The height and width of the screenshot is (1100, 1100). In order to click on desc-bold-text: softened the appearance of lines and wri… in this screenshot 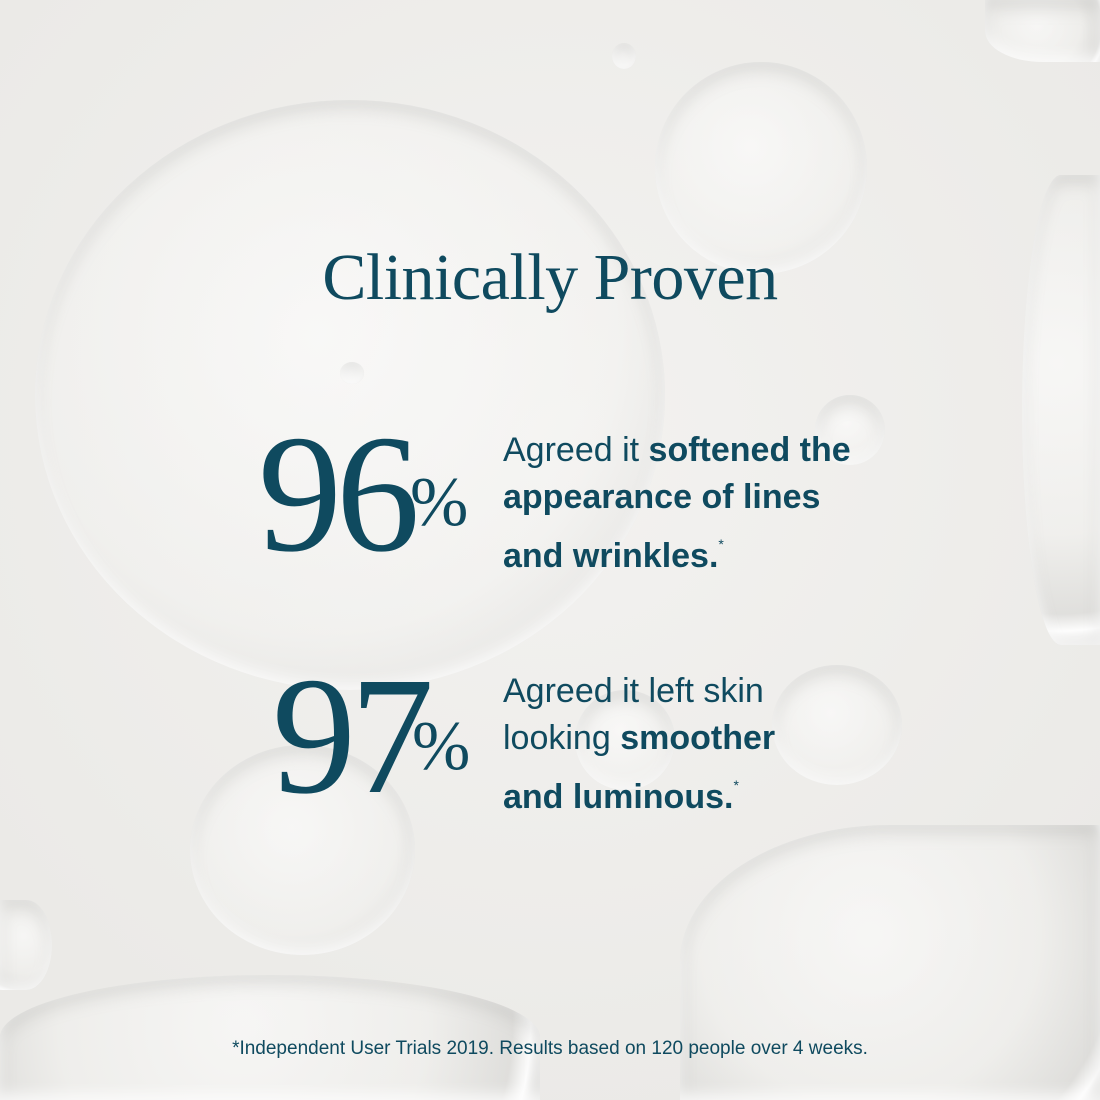, I will do `click(677, 503)`.